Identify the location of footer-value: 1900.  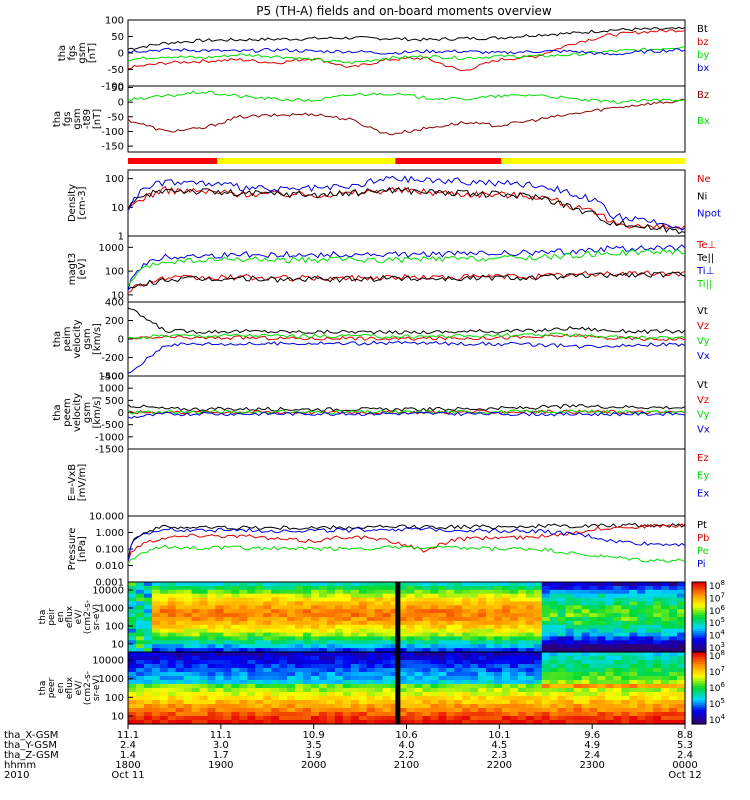
(220, 765).